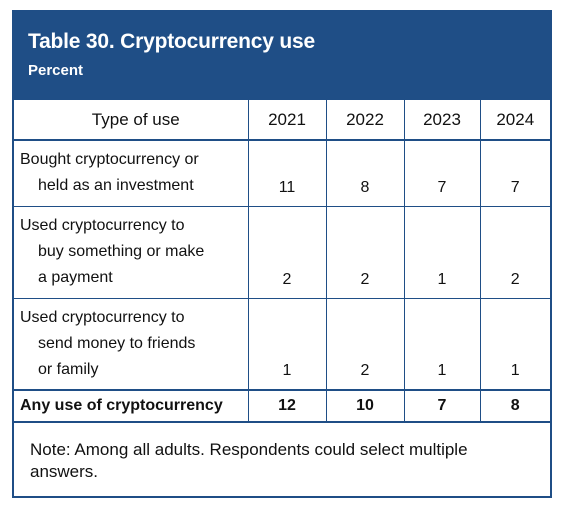  What do you see at coordinates (131, 120) in the screenshot?
I see `column-header-type-of-use: Type of use` at bounding box center [131, 120].